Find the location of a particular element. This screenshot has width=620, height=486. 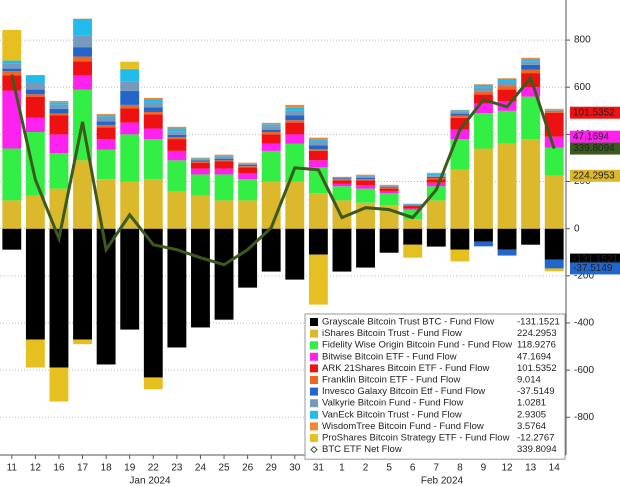

x-tick-label: 16 is located at coordinates (59, 468).